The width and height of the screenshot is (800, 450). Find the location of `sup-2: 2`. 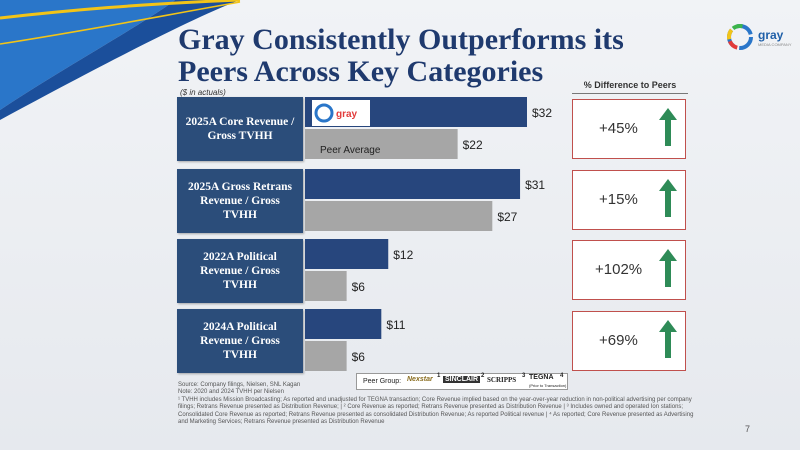

sup-2: 2 is located at coordinates (483, 376).